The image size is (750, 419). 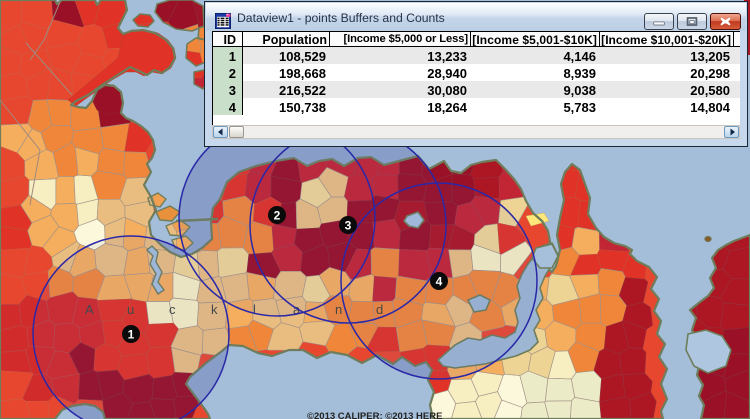 What do you see at coordinates (254, 309) in the screenshot?
I see `svg-text: l` at bounding box center [254, 309].